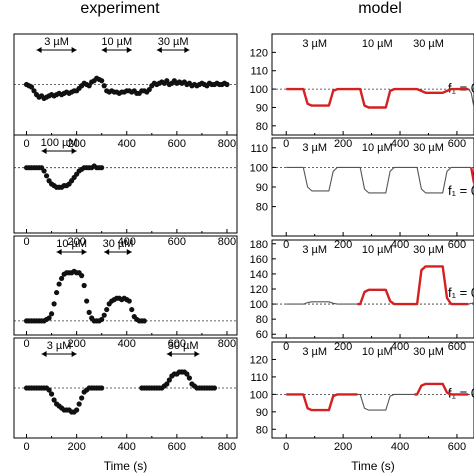 Image resolution: width=474 pixels, height=474 pixels. What do you see at coordinates (262, 188) in the screenshot?
I see `y-tick-label: 90` at bounding box center [262, 188].